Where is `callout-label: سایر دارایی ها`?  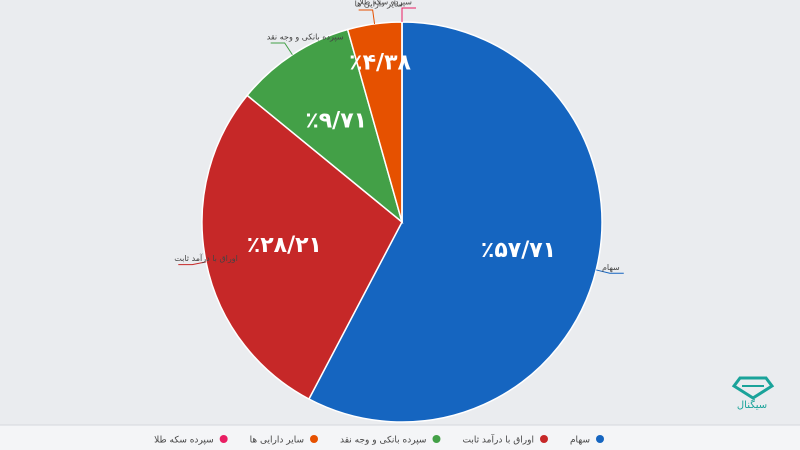 callout-label: سایر دارایی ها is located at coordinates (379, 4).